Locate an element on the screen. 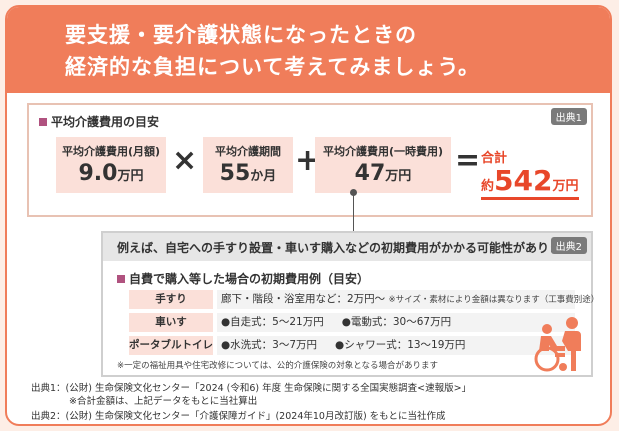  one-time-cost-label: 平均介護費用(一時費用) is located at coordinates (383, 151).